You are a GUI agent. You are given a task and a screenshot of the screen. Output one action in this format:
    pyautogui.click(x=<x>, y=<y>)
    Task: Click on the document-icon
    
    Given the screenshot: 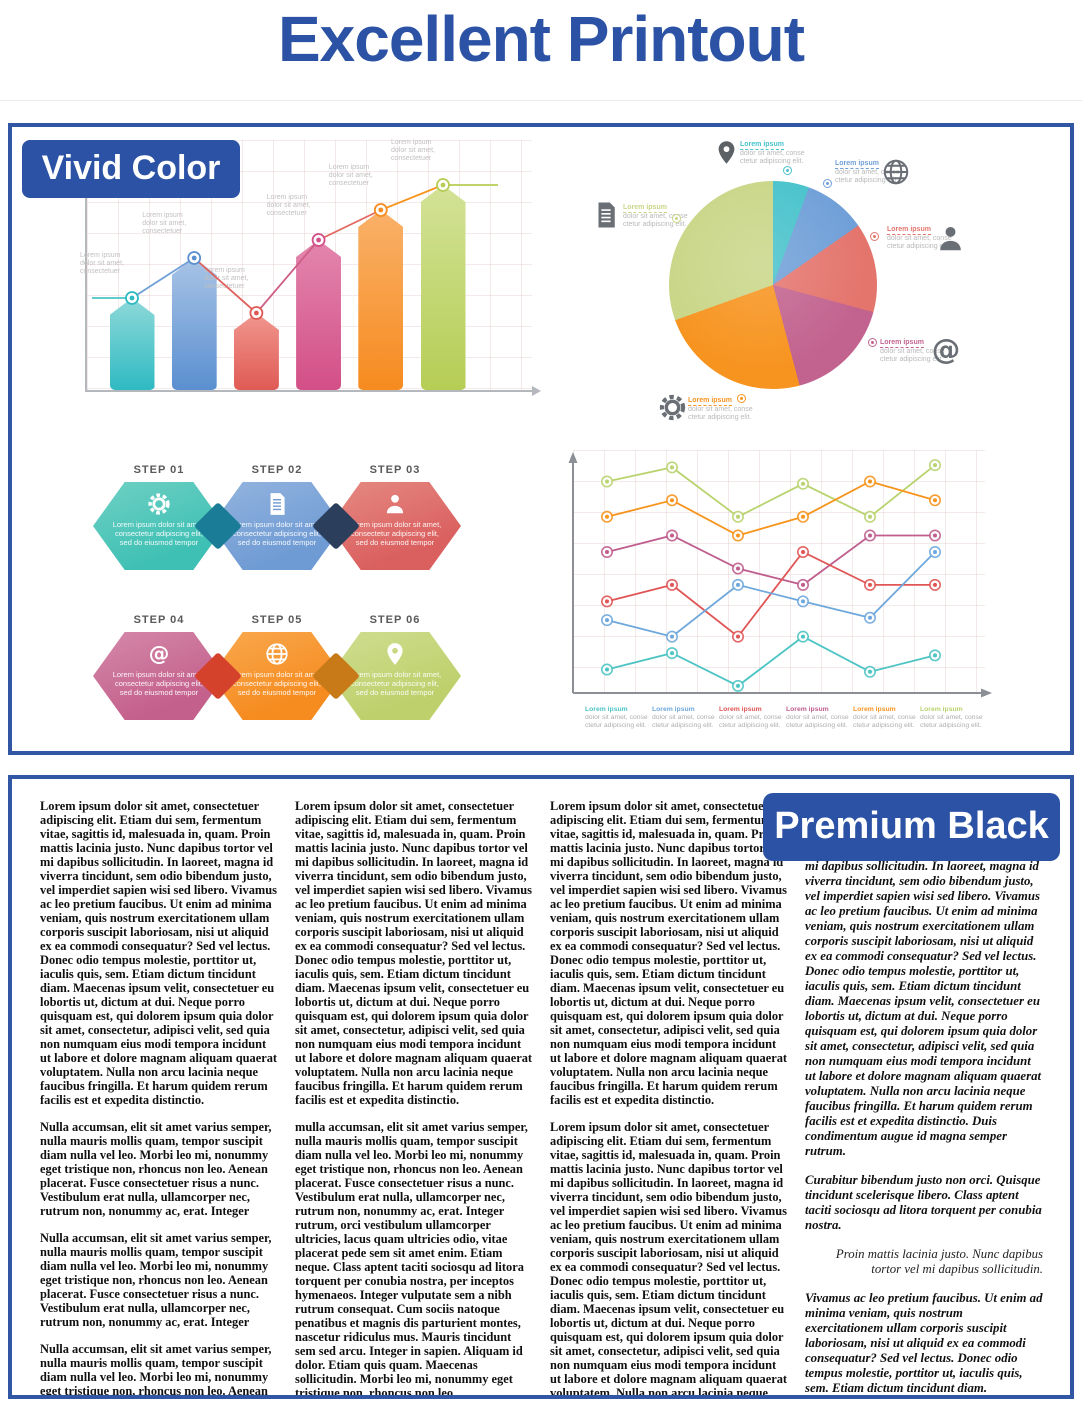 What is the action you would take?
    pyautogui.click(x=606, y=215)
    